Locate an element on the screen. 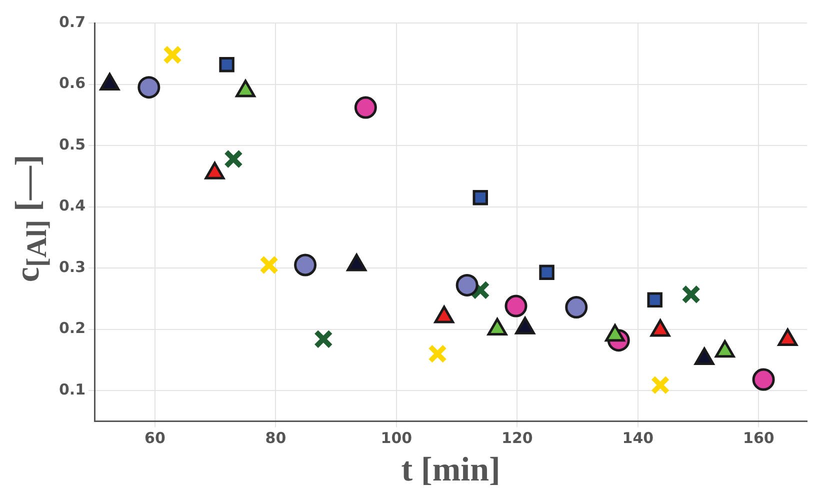  x-tick-label: 140 is located at coordinates (638, 438).